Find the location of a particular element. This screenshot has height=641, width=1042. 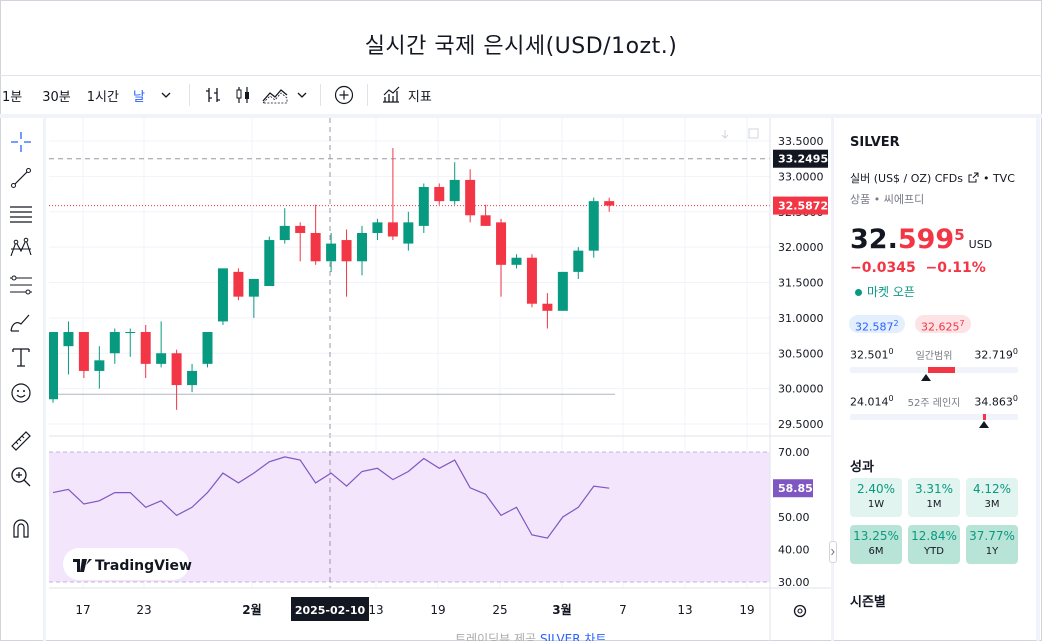

price-tick-label: 31.5000 is located at coordinates (801, 283).